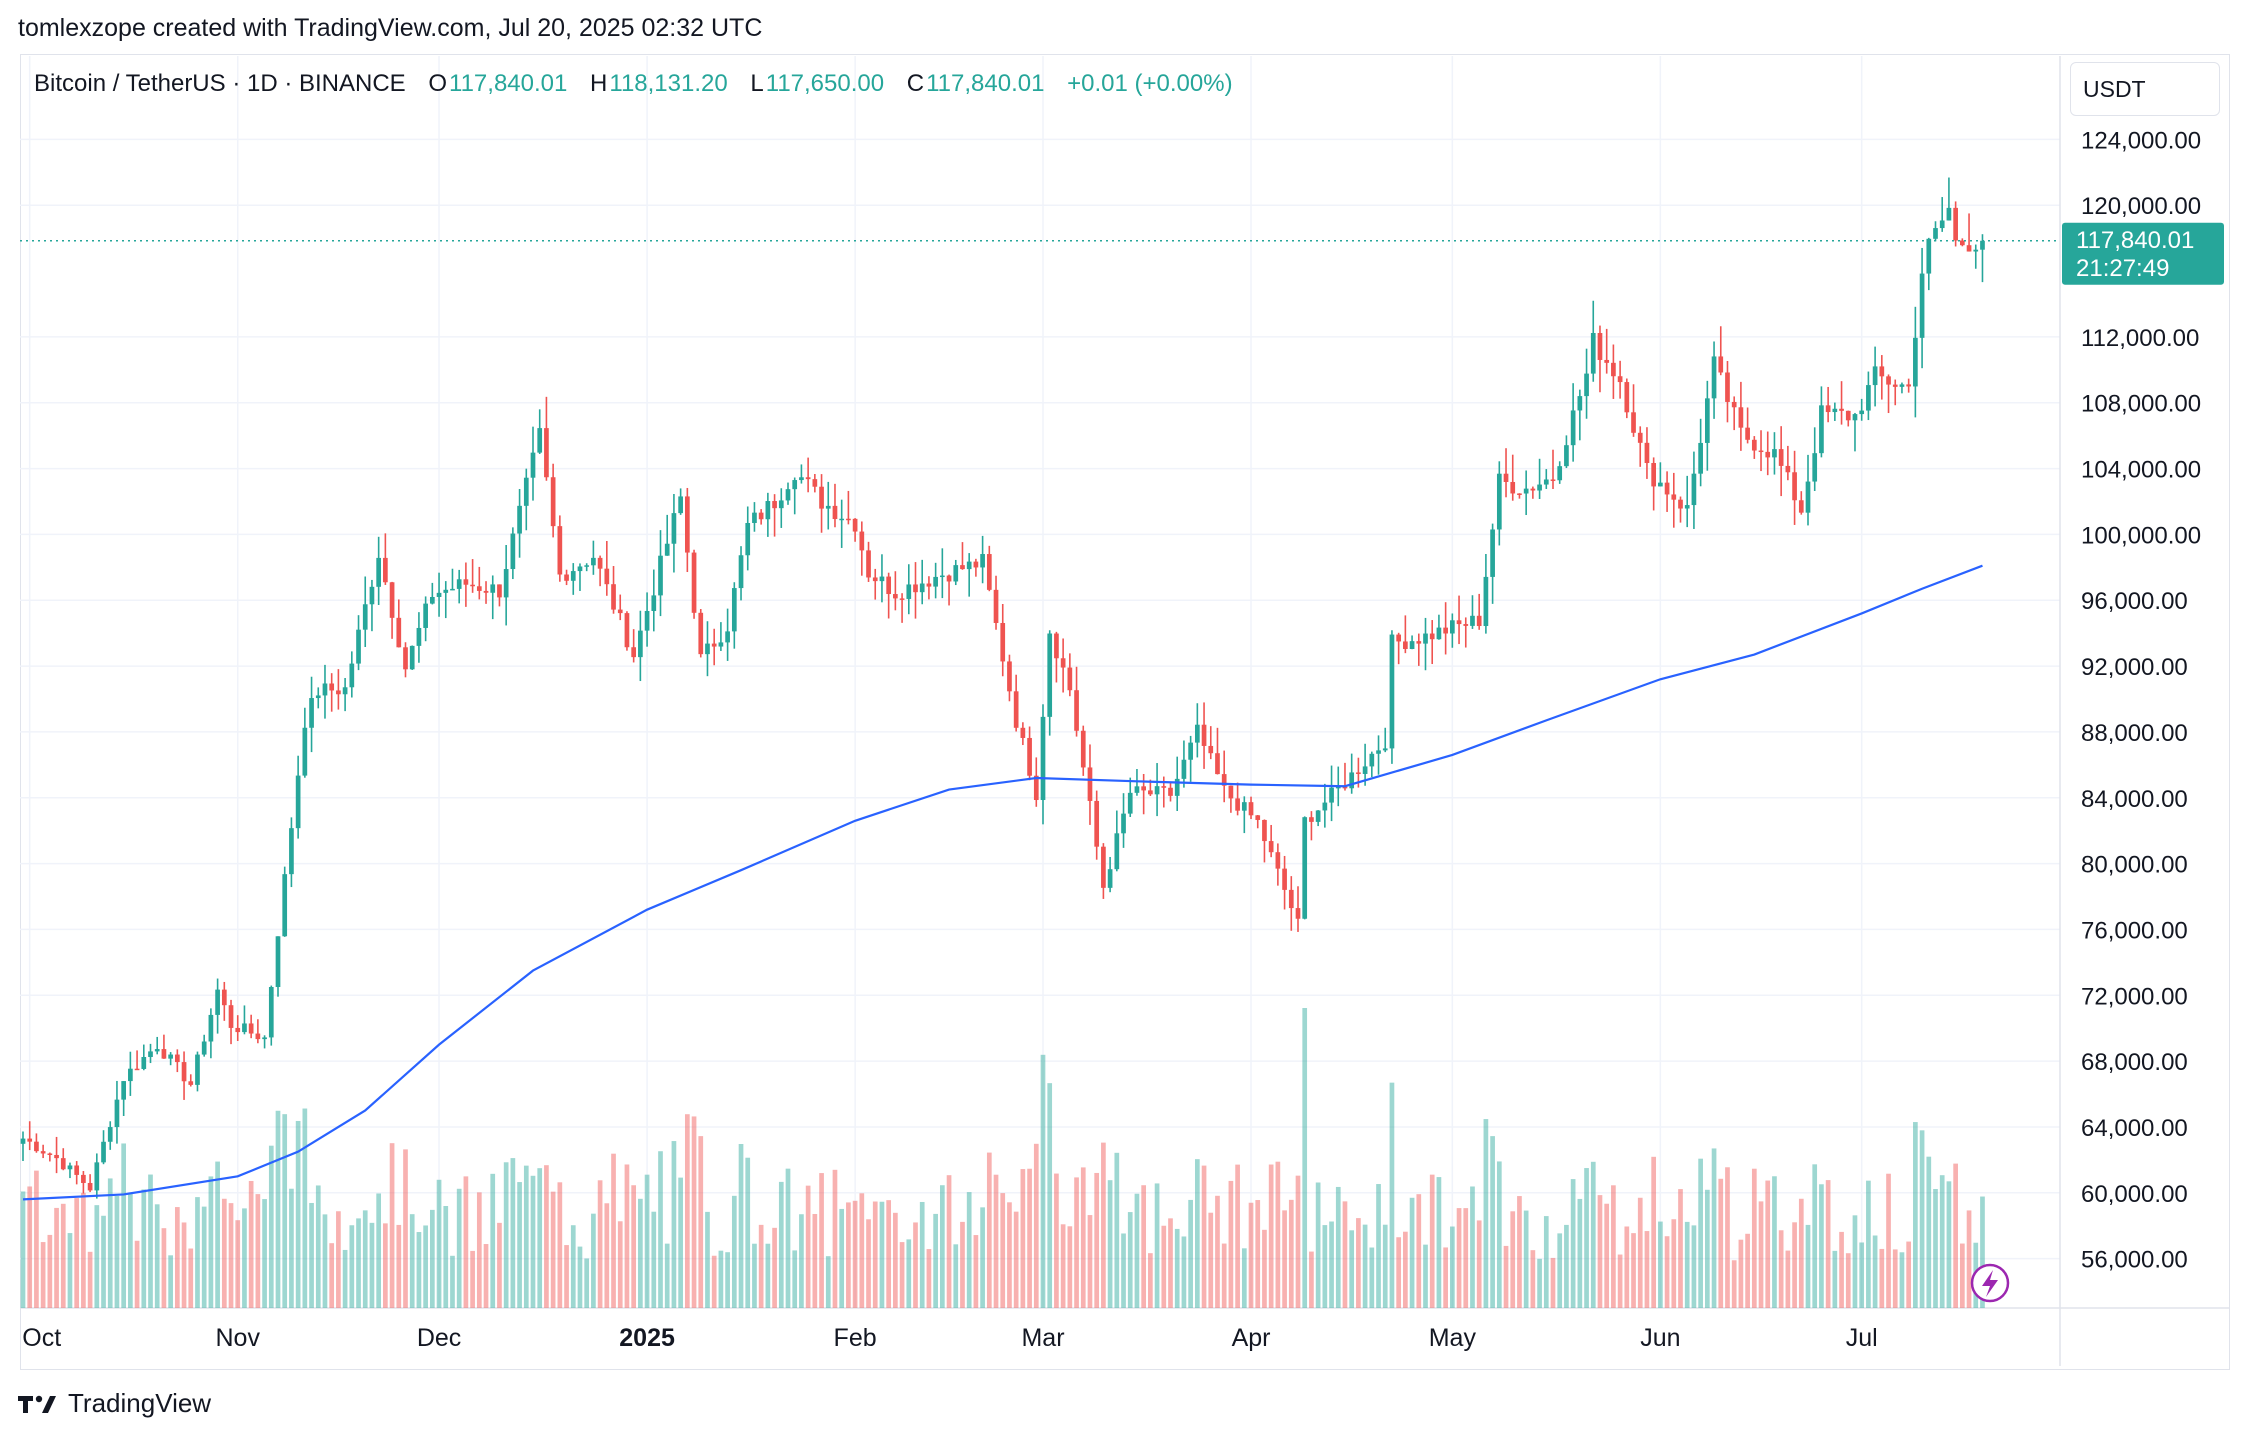  Describe the element at coordinates (2134, 930) in the screenshot. I see `y-tick-label: 76,000.00` at that location.